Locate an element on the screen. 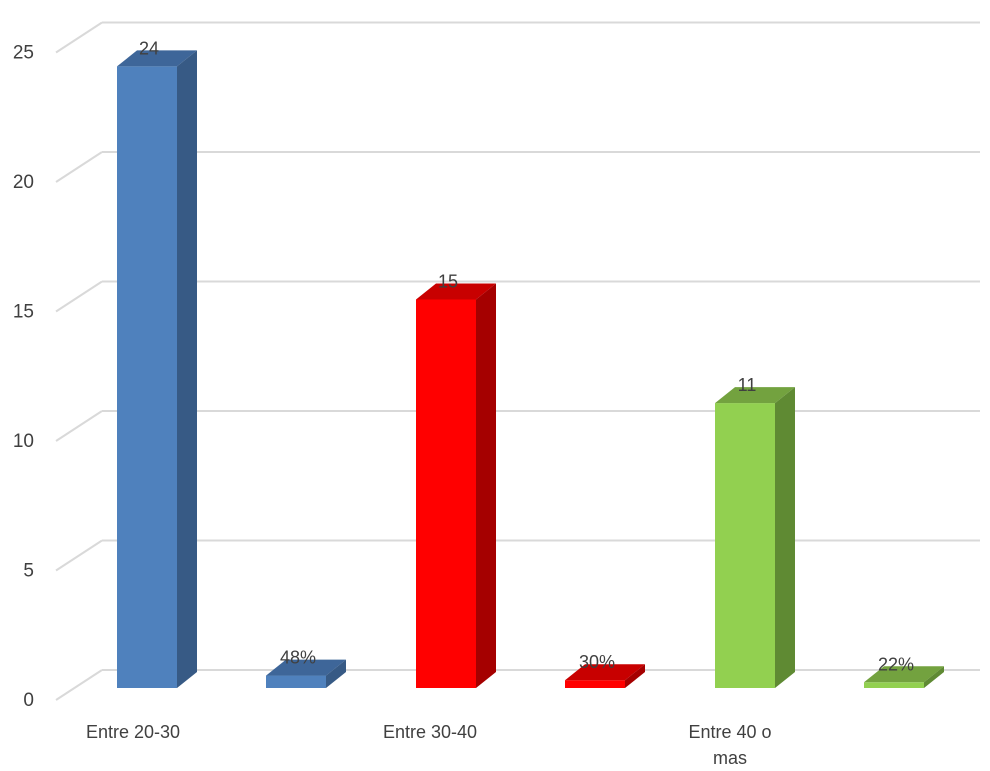  category-label-line: Entre 20-30 is located at coordinates (133, 732).